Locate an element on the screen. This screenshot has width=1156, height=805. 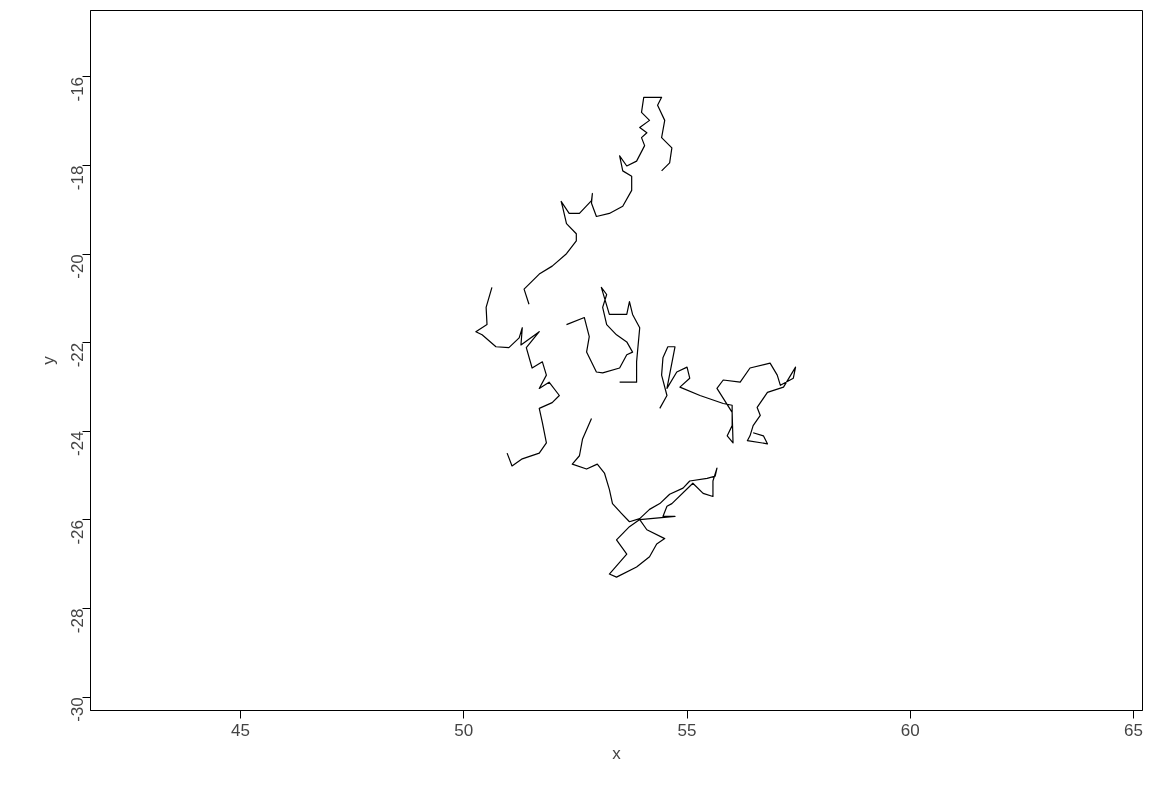
x-tick-label: 60 is located at coordinates (910, 730).